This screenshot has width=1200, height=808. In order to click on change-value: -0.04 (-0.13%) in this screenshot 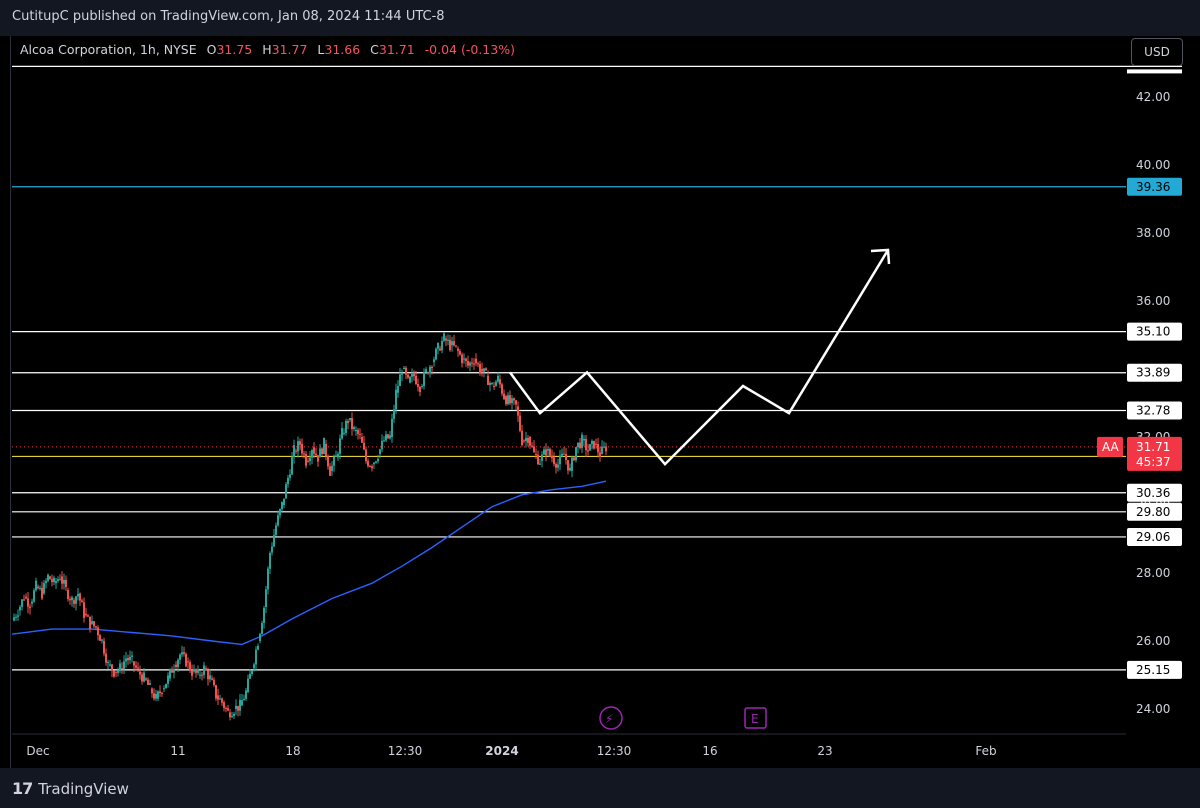, I will do `click(469, 49)`.